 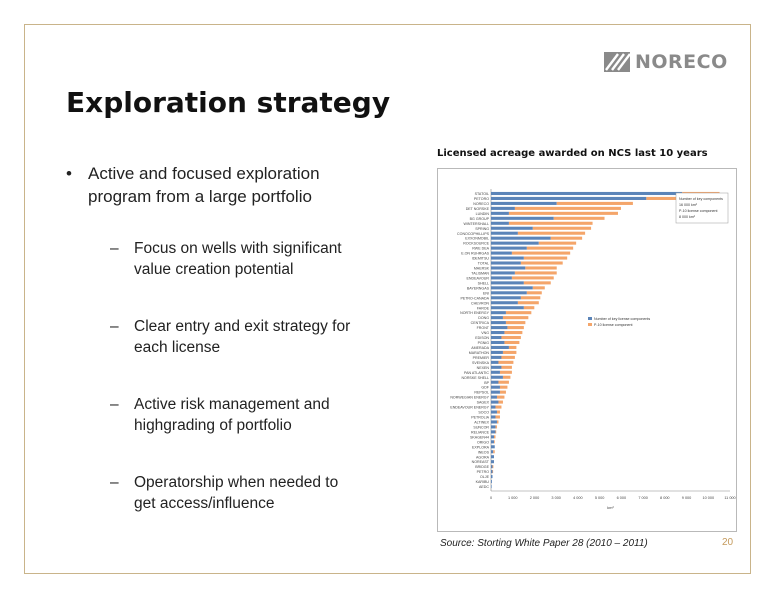 I want to click on y-tick-label: PETROLIA, so click(x=480, y=418).